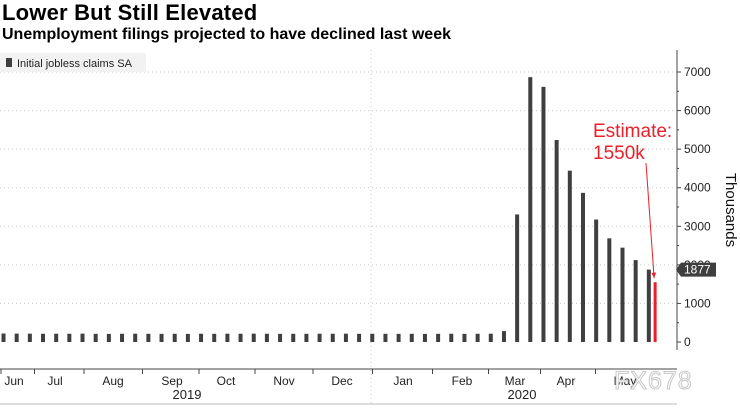 The width and height of the screenshot is (740, 416). Describe the element at coordinates (283, 381) in the screenshot. I see `x-tick-label: Nov` at that location.